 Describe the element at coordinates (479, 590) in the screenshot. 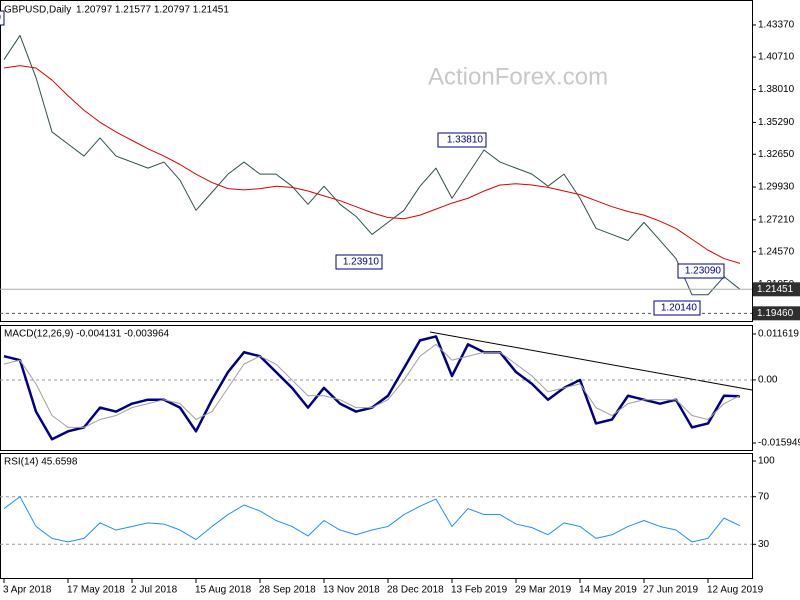

I see `x-tick-label: 13 Feb 2019` at that location.